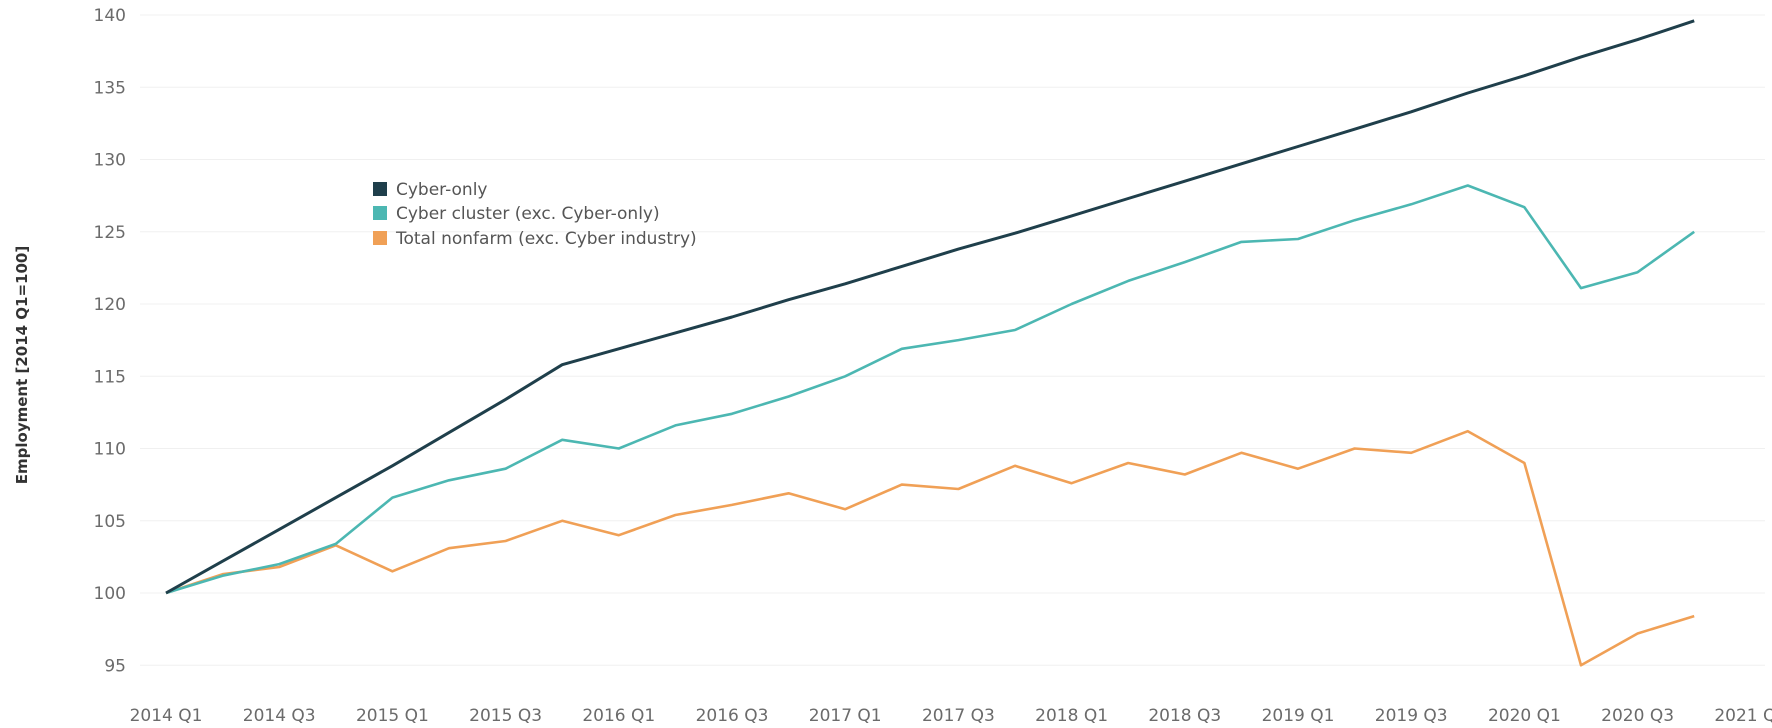  Describe the element at coordinates (1524, 716) in the screenshot. I see `x-tick-label: 2020 Q1` at that location.